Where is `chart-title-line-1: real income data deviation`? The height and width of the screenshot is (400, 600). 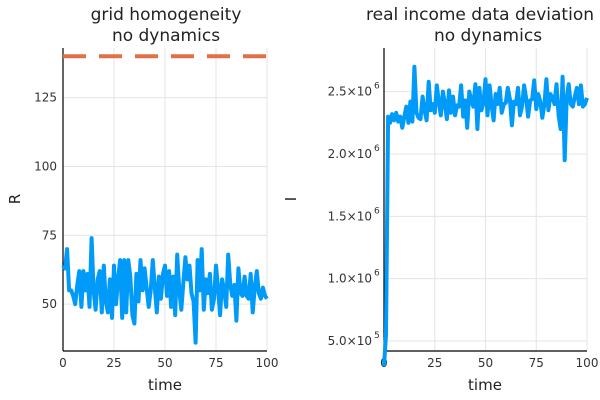
chart-title-line-1: real income data deviation is located at coordinates (480, 15).